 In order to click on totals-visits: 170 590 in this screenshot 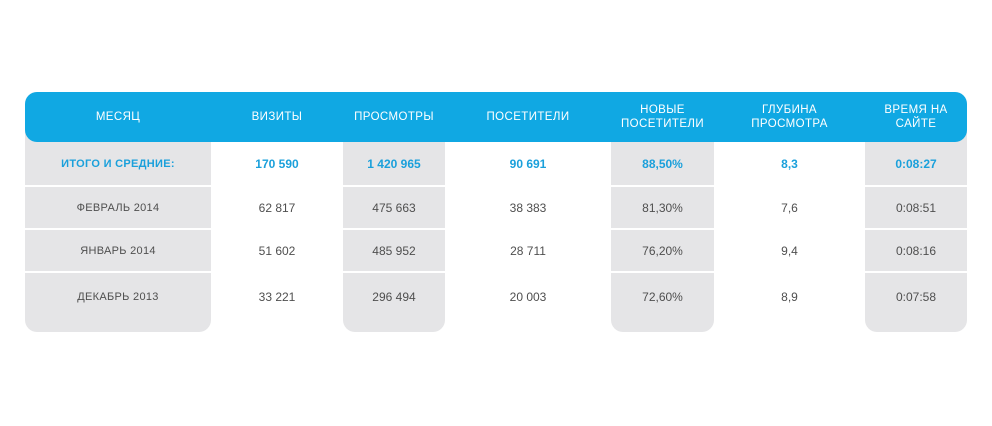, I will do `click(277, 163)`.